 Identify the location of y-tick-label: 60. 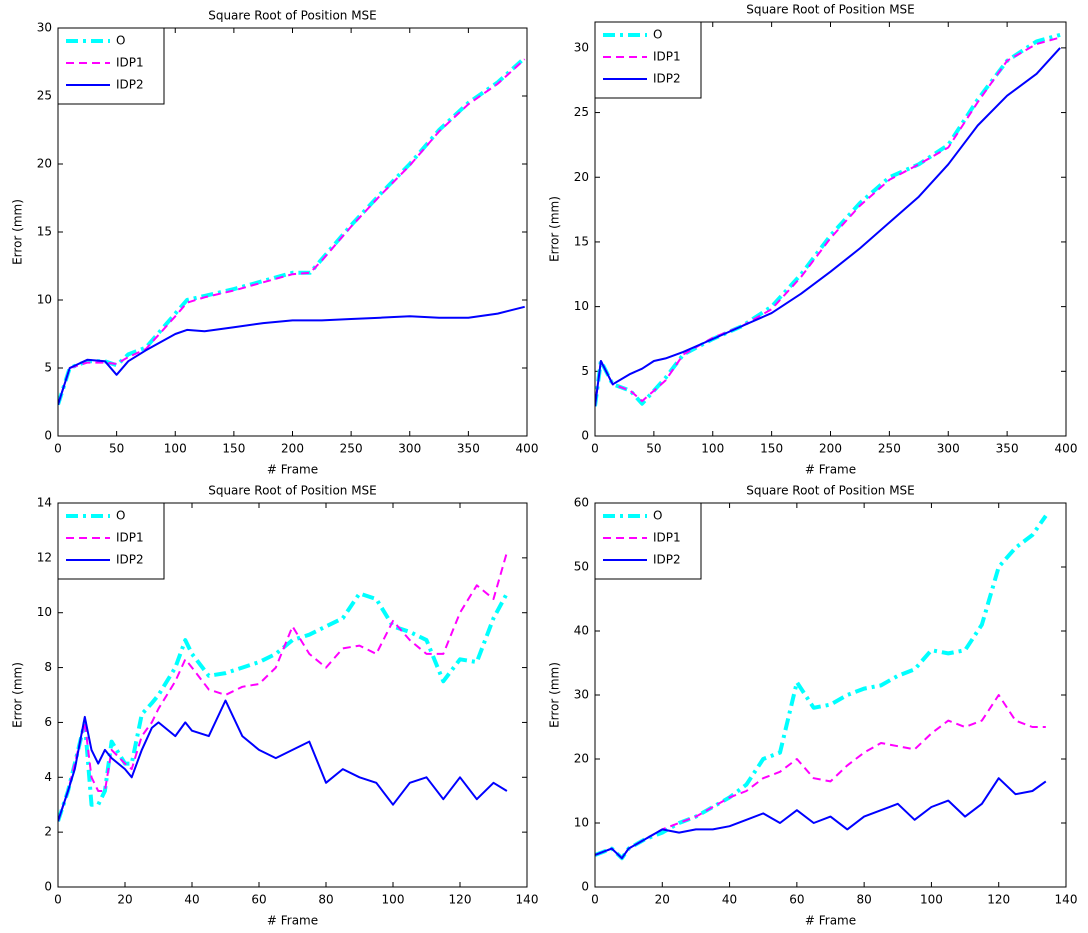
(581, 503).